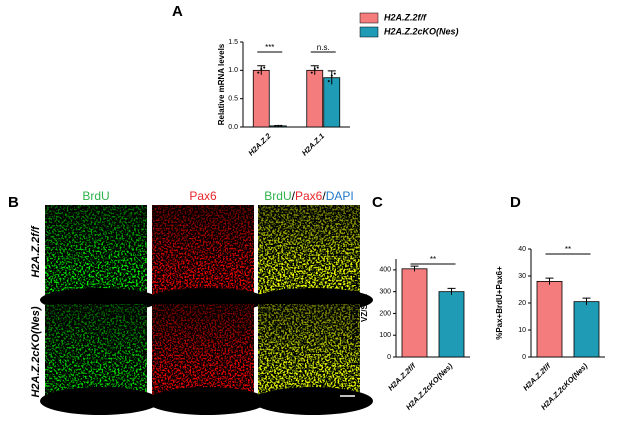 The height and width of the screenshot is (428, 634). I want to click on label-part: Pax6, so click(309, 196).